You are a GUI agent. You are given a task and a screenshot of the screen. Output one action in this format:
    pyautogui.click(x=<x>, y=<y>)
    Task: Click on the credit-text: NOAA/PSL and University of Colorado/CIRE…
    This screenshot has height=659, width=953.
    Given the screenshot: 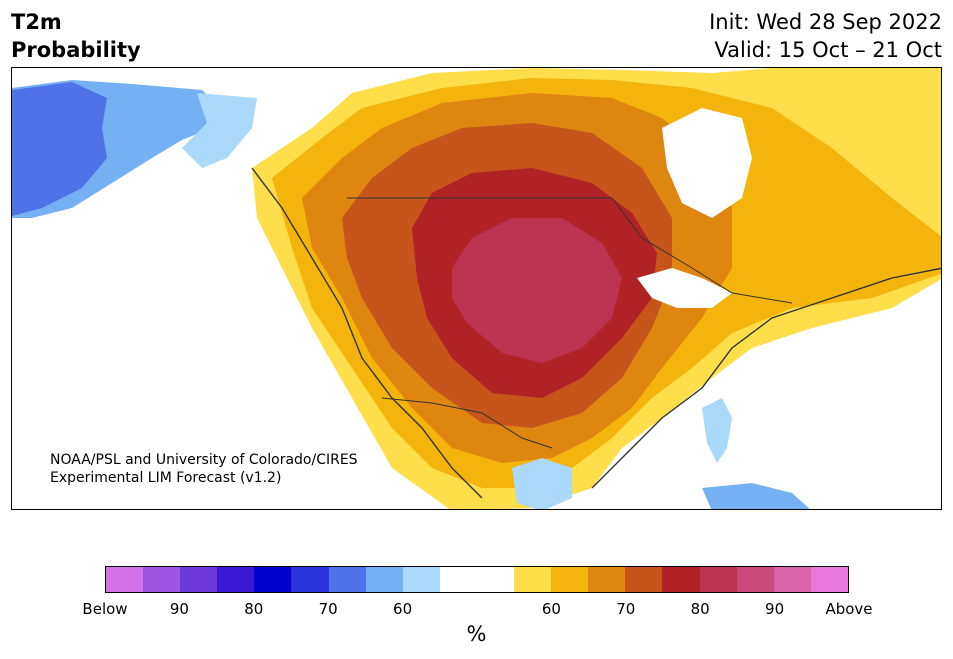 What is the action you would take?
    pyautogui.click(x=204, y=469)
    